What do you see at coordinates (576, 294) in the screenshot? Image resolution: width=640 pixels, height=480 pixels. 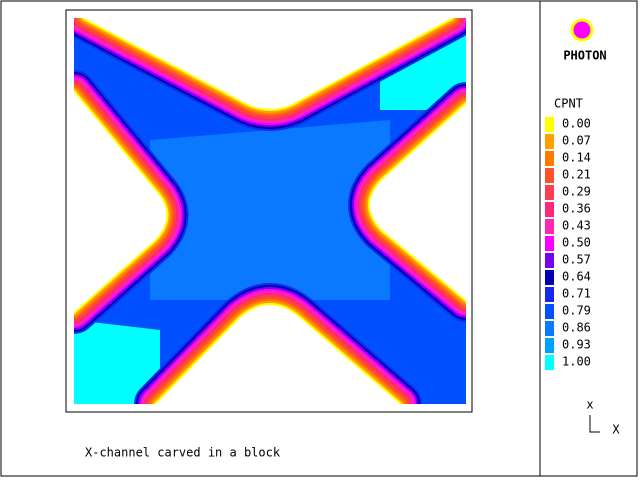 I see `legend-label: 0.71` at bounding box center [576, 294].